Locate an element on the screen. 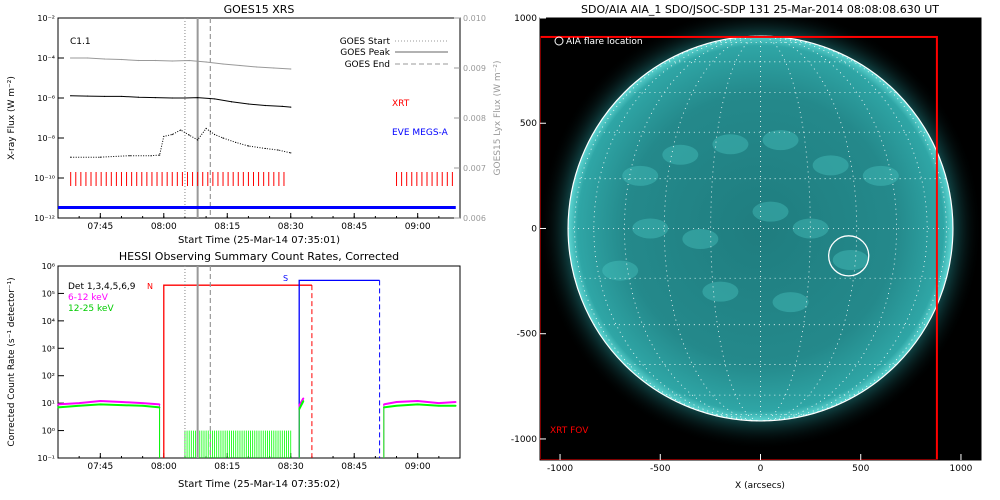  hessi-x-tick-label: 08:00 is located at coordinates (164, 467).